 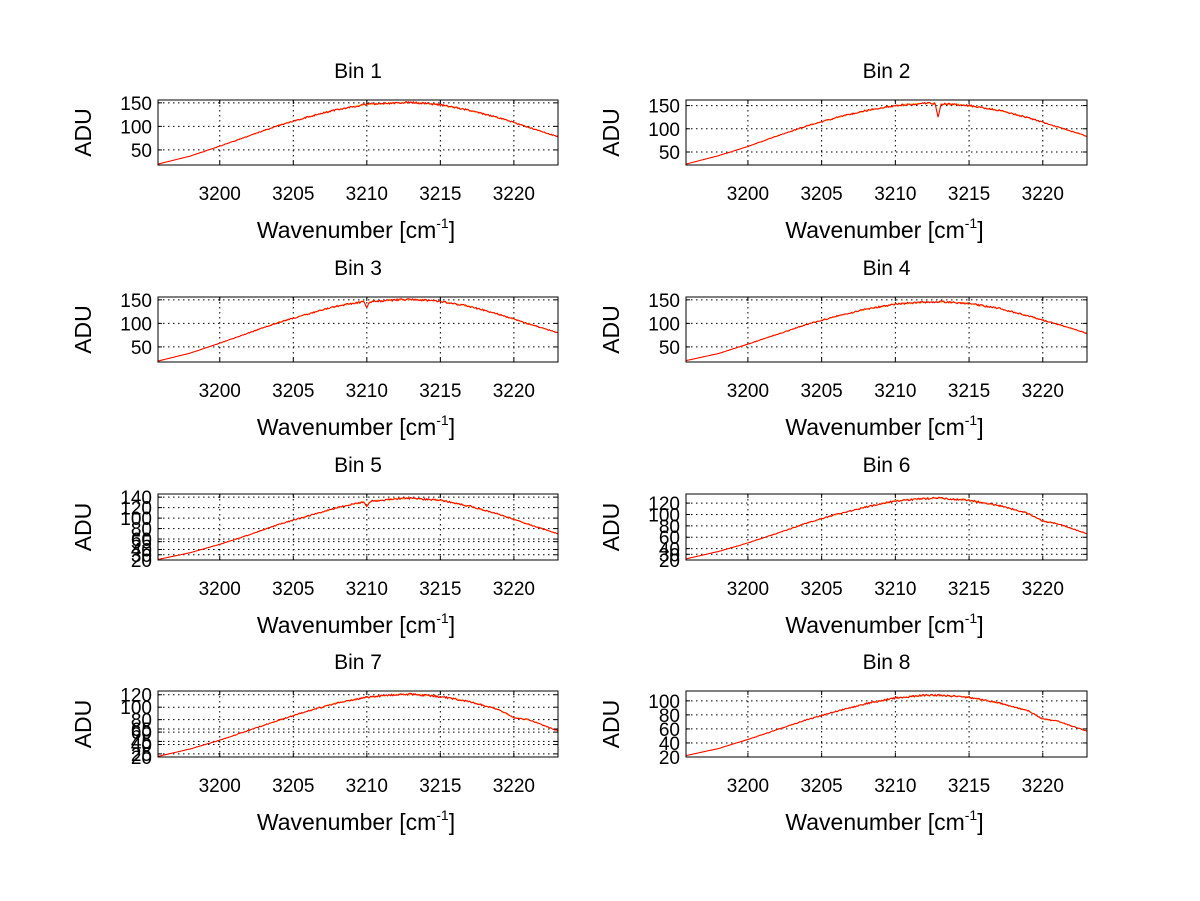 I want to click on subplot-title: Bin 1, so click(x=358, y=71).